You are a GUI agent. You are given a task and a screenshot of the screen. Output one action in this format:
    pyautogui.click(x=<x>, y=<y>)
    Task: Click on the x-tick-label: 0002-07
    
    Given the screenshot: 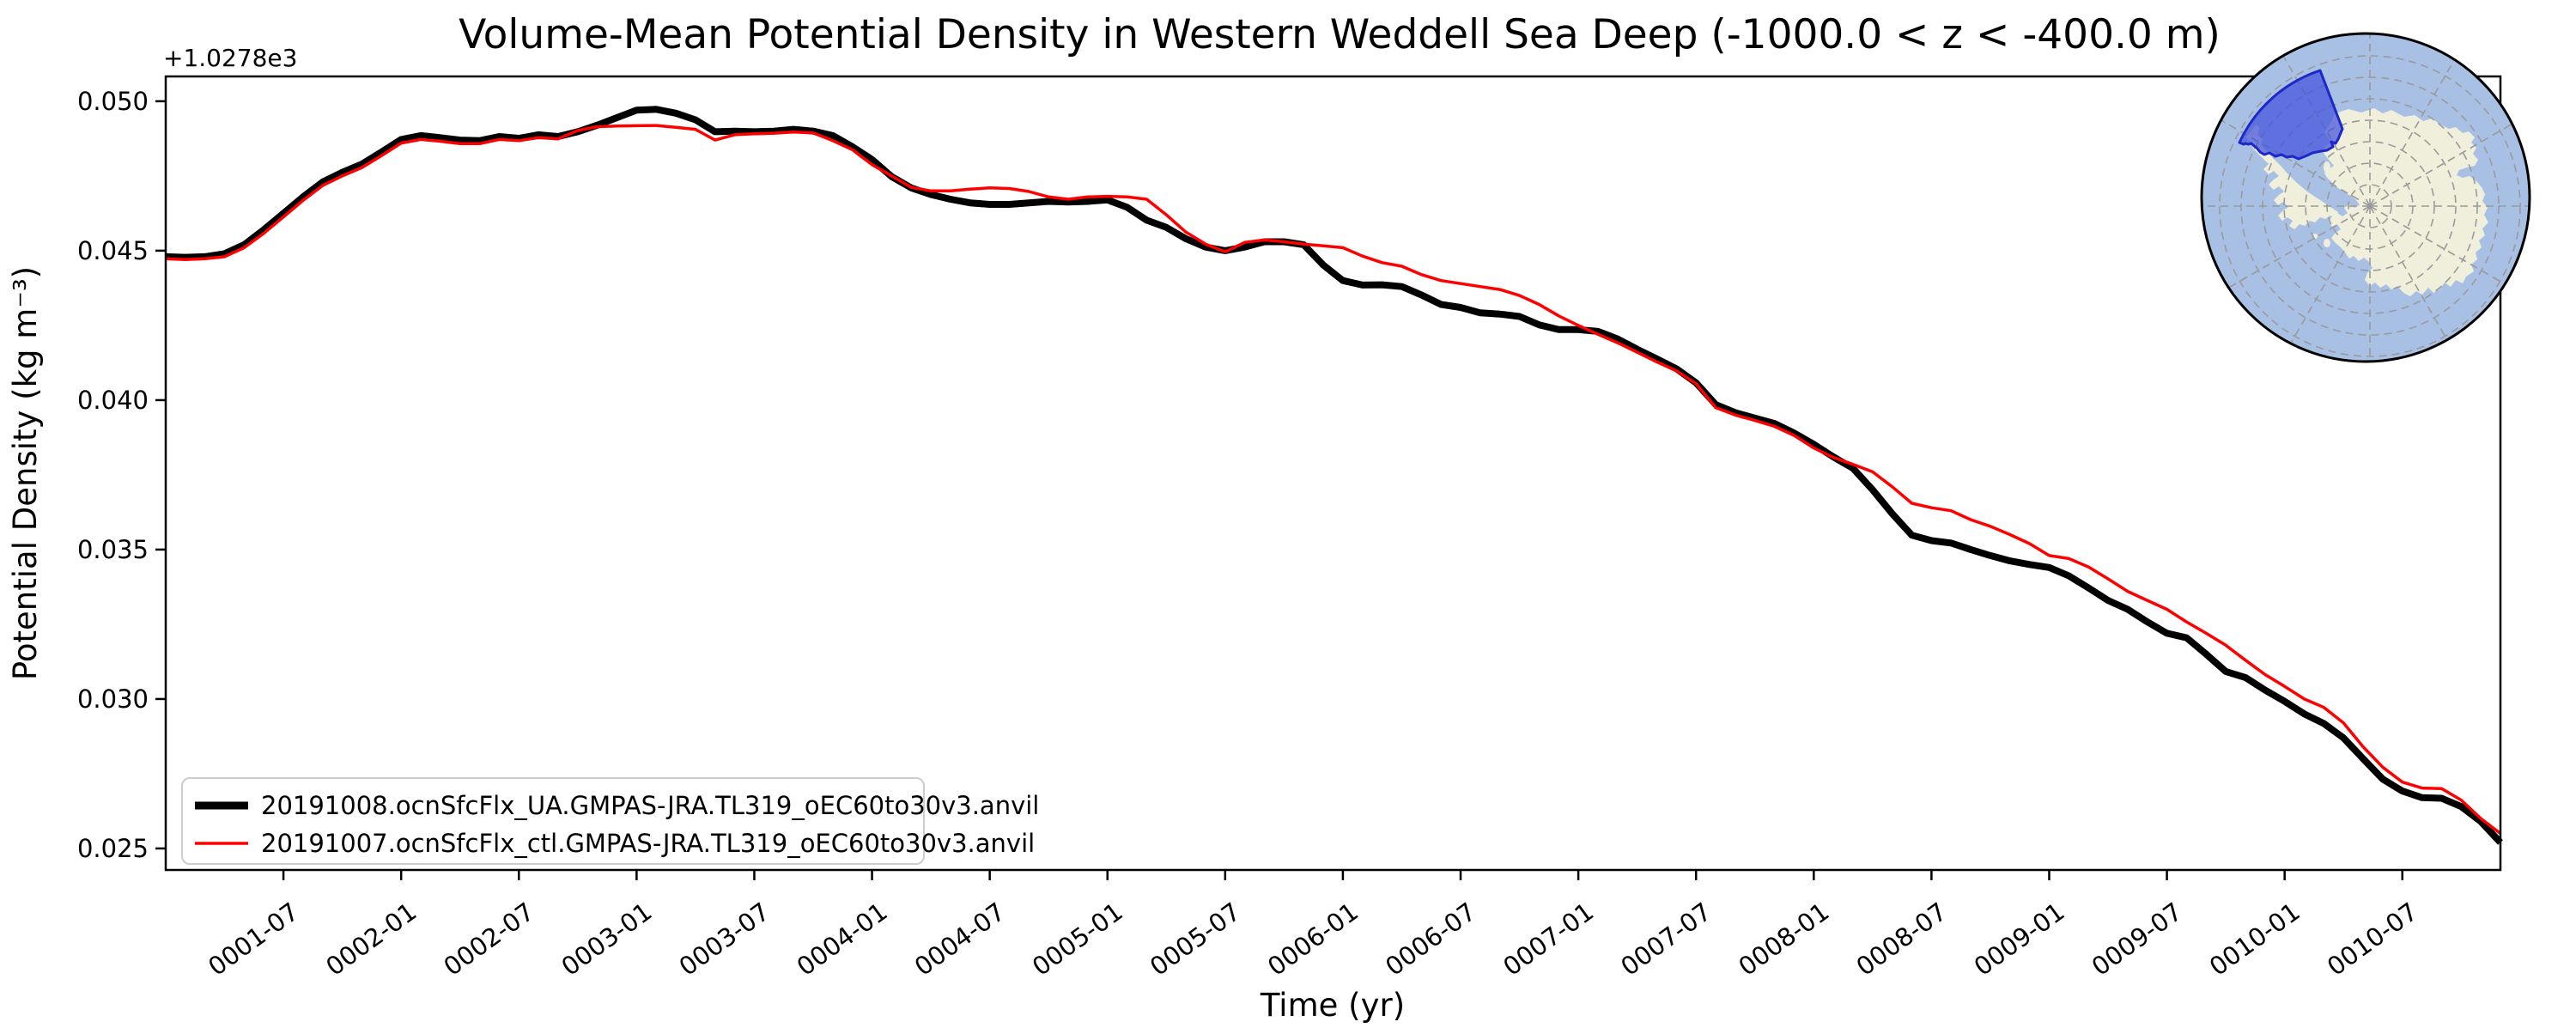 What is the action you would take?
    pyautogui.click(x=488, y=939)
    